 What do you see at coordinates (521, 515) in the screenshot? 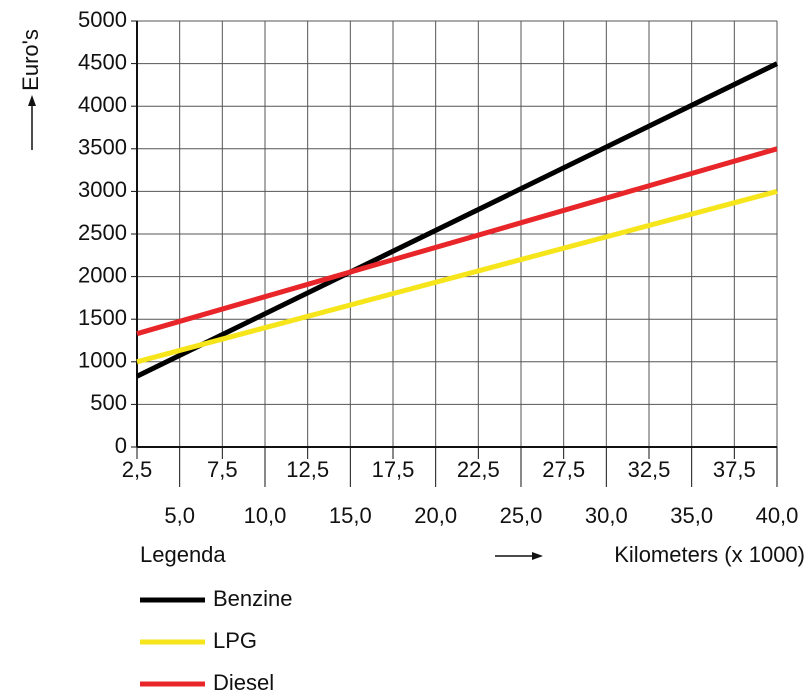
I see `x-tick-label: 25,0` at bounding box center [521, 515].